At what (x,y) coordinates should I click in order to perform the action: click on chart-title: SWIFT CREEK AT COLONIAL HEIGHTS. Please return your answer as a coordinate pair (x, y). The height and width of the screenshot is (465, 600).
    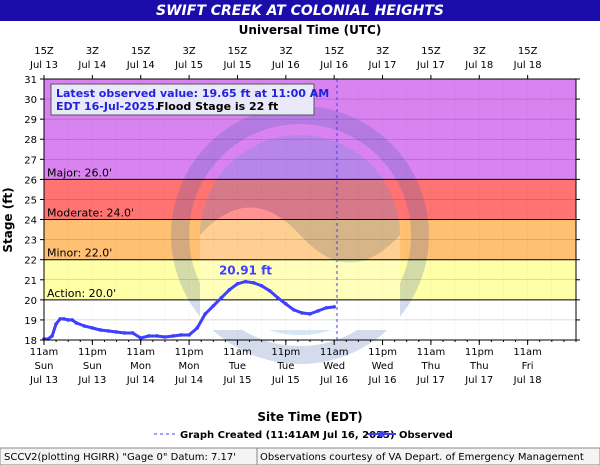
    Looking at the image, I should click on (300, 11).